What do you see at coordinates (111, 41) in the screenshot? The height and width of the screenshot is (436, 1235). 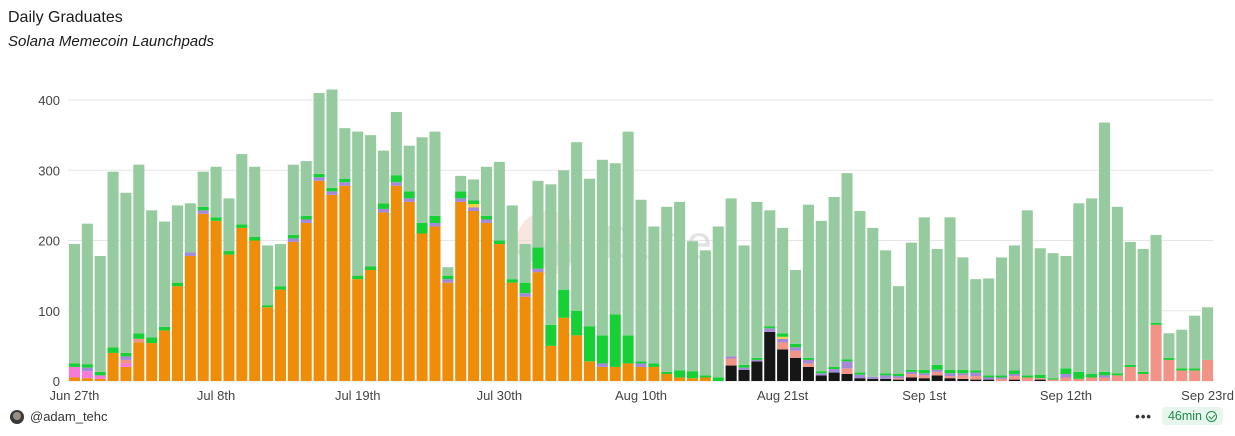 I see `chart-subtitle: Solana Memecoin Launchpads` at bounding box center [111, 41].